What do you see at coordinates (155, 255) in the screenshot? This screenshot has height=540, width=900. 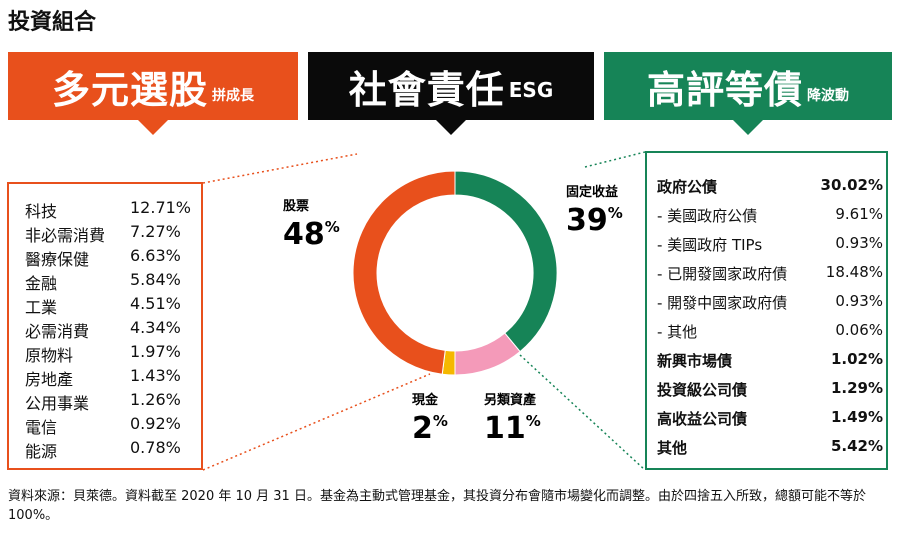 I see `sector-value: 6.63%` at bounding box center [155, 255].